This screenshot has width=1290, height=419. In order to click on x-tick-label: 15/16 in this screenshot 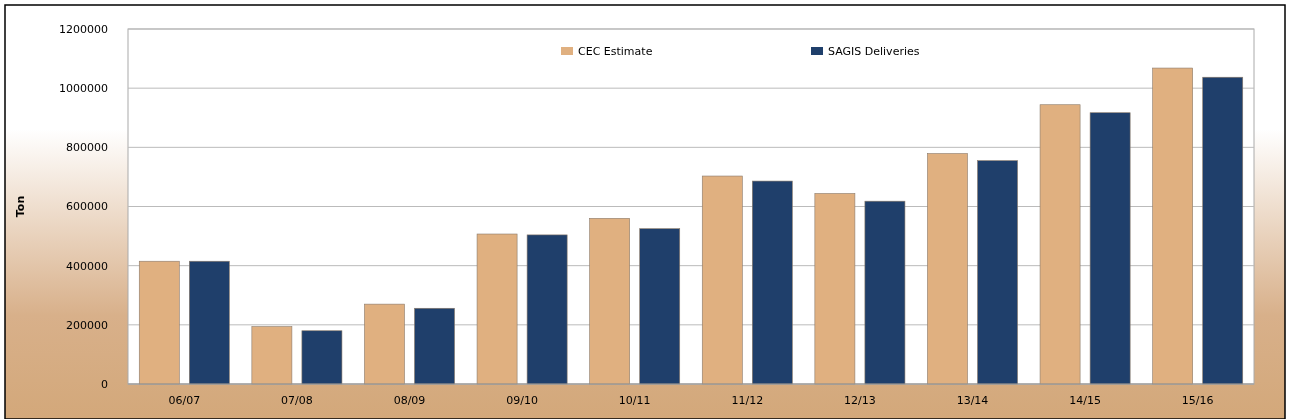, I will do `click(1197, 400)`.